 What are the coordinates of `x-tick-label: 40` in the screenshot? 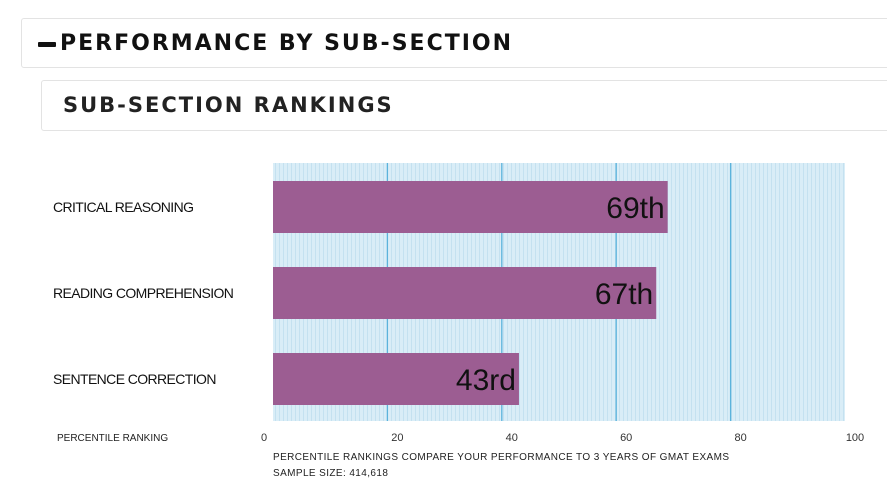 It's located at (512, 438).